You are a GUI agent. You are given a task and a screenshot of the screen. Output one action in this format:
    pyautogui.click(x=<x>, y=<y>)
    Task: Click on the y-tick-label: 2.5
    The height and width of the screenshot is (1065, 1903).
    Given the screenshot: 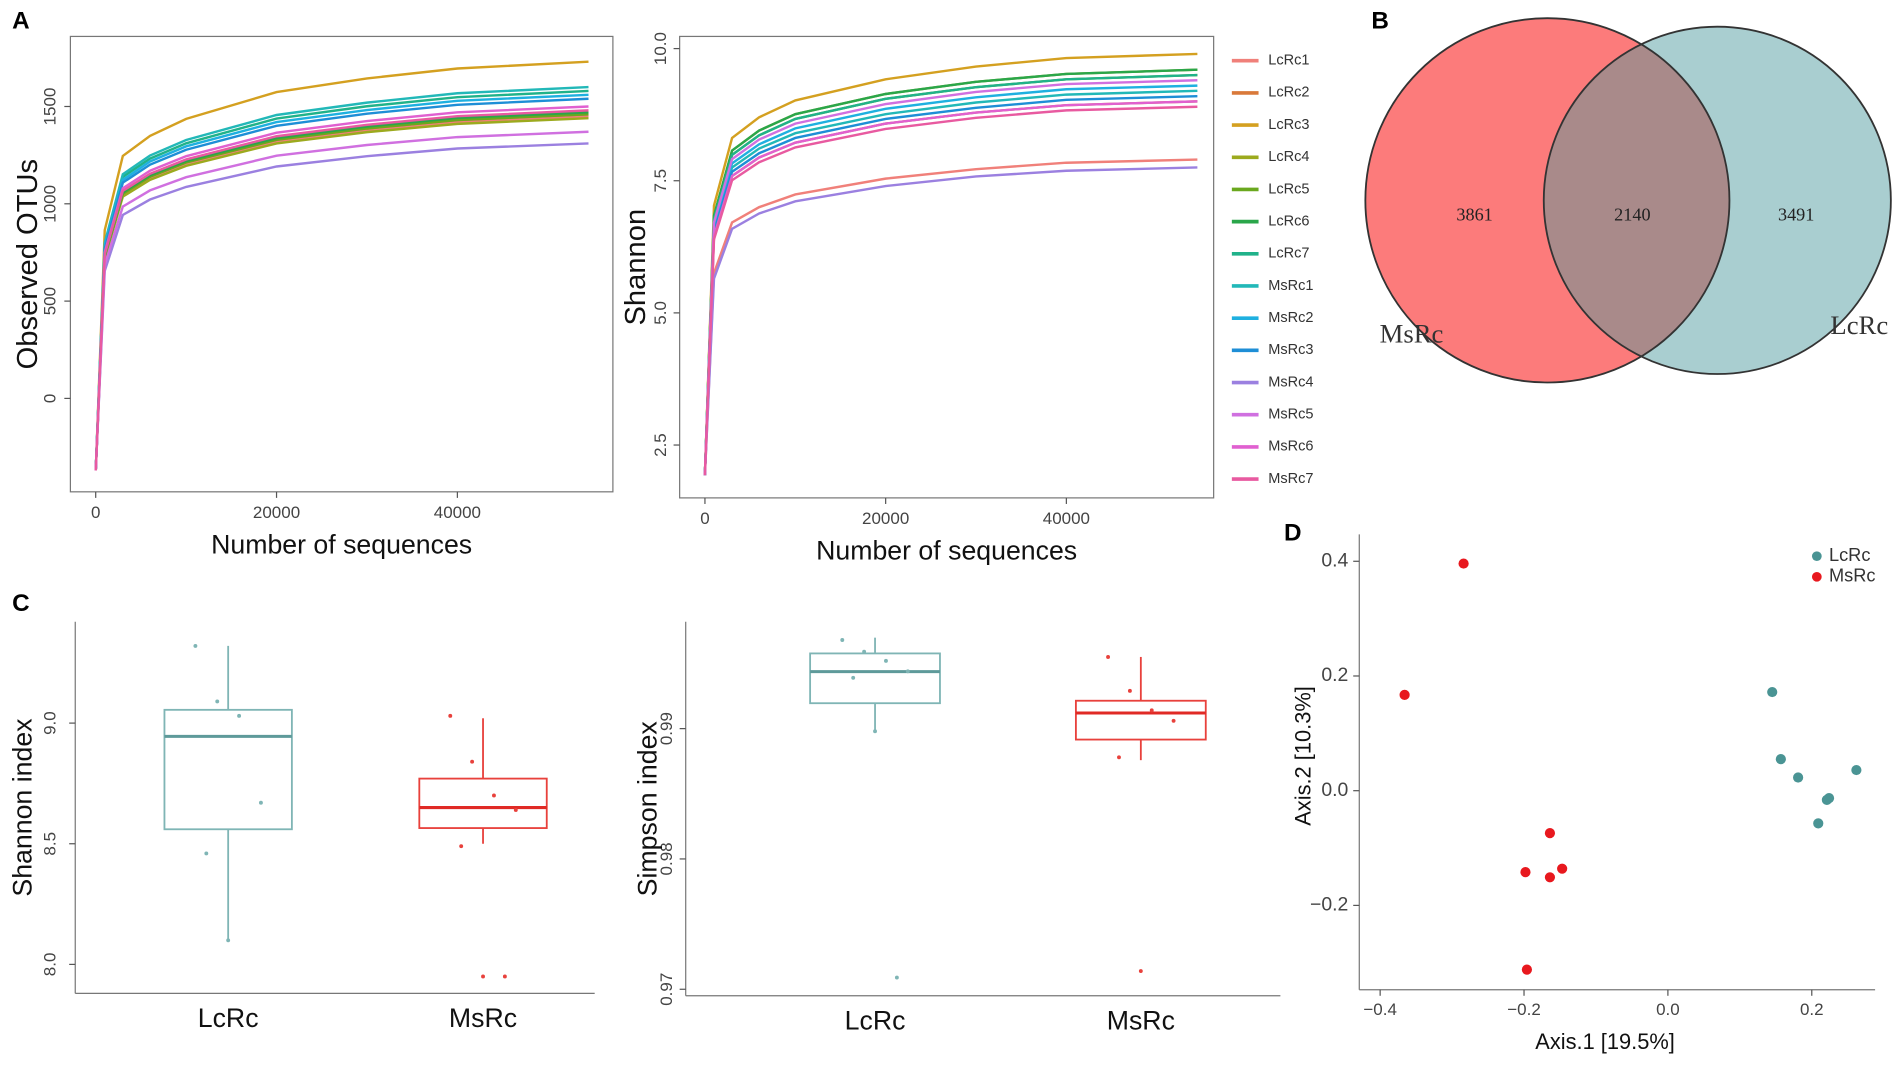 What is the action you would take?
    pyautogui.click(x=660, y=445)
    